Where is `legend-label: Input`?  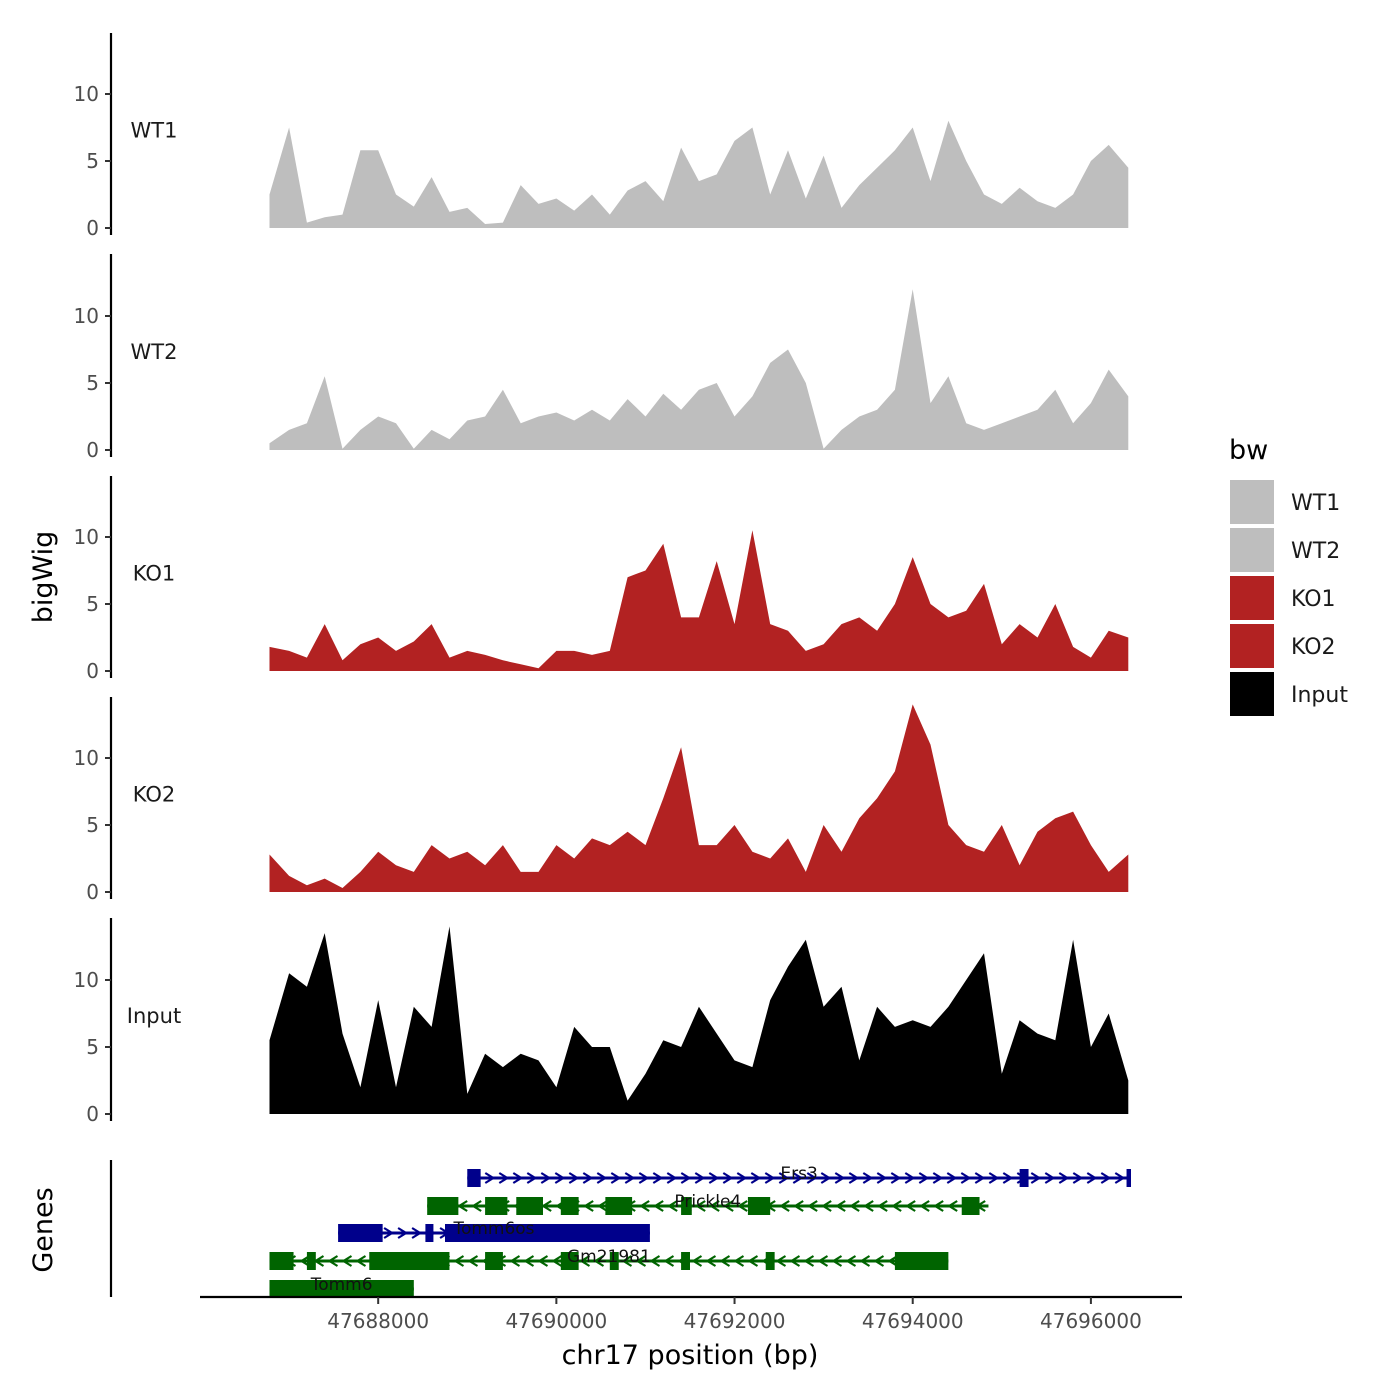 legend-label: Input is located at coordinates (1319, 695).